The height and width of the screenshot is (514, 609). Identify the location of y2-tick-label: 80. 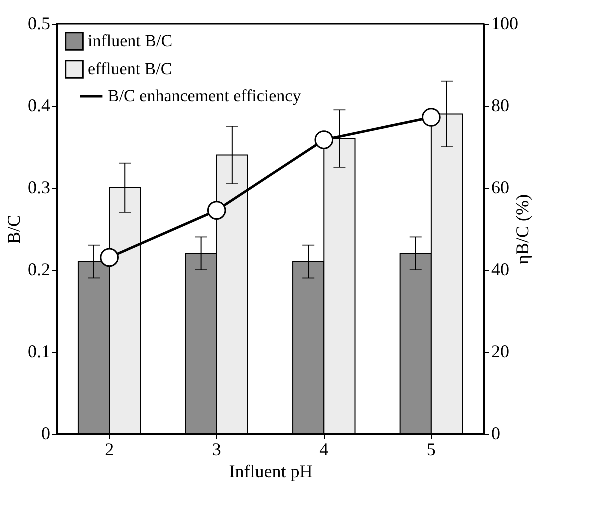
(501, 106).